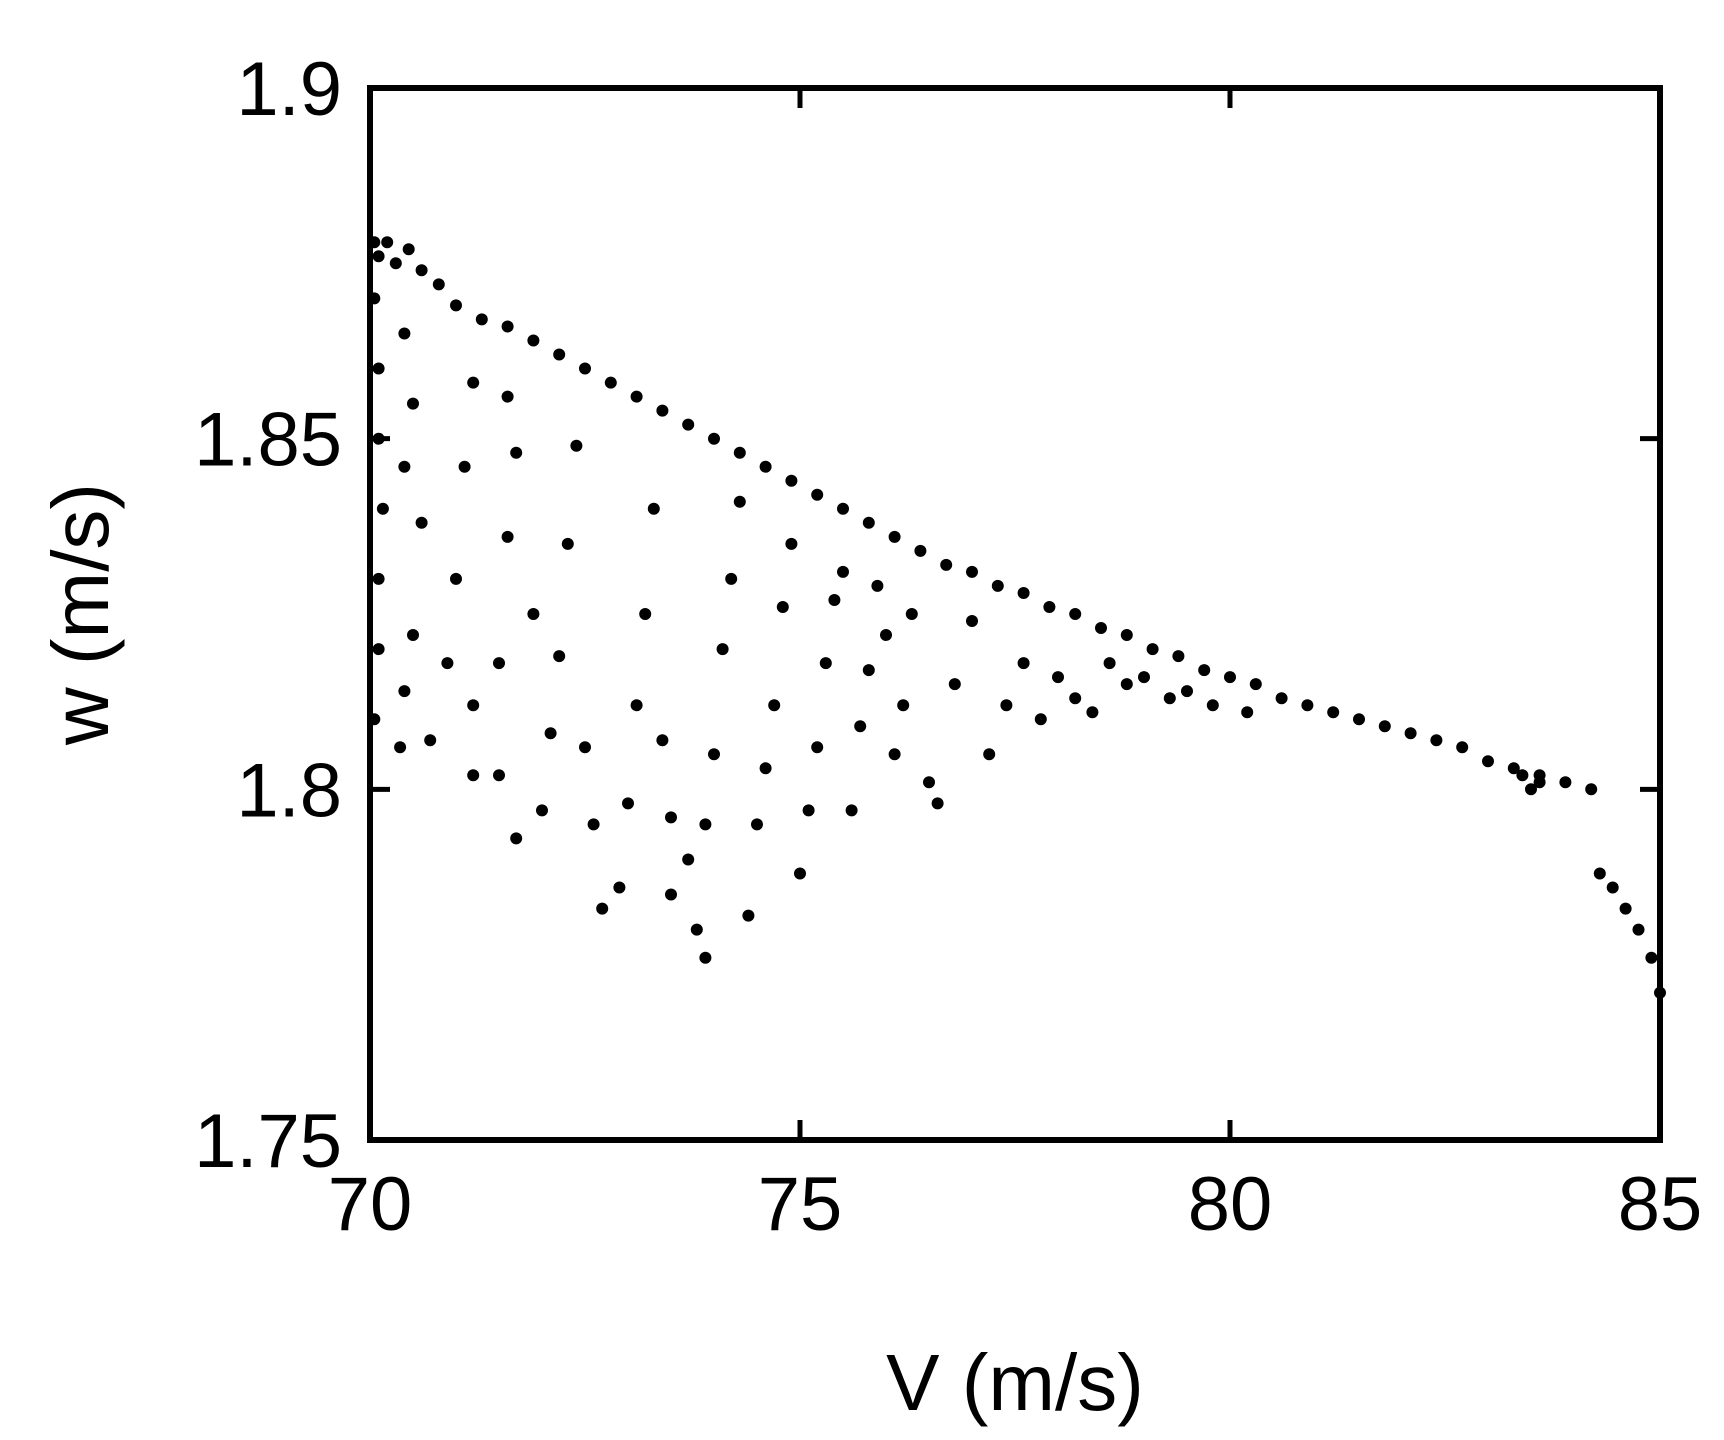 This screenshot has width=1724, height=1440. What do you see at coordinates (800, 1204) in the screenshot?
I see `x-tick-label: 75` at bounding box center [800, 1204].